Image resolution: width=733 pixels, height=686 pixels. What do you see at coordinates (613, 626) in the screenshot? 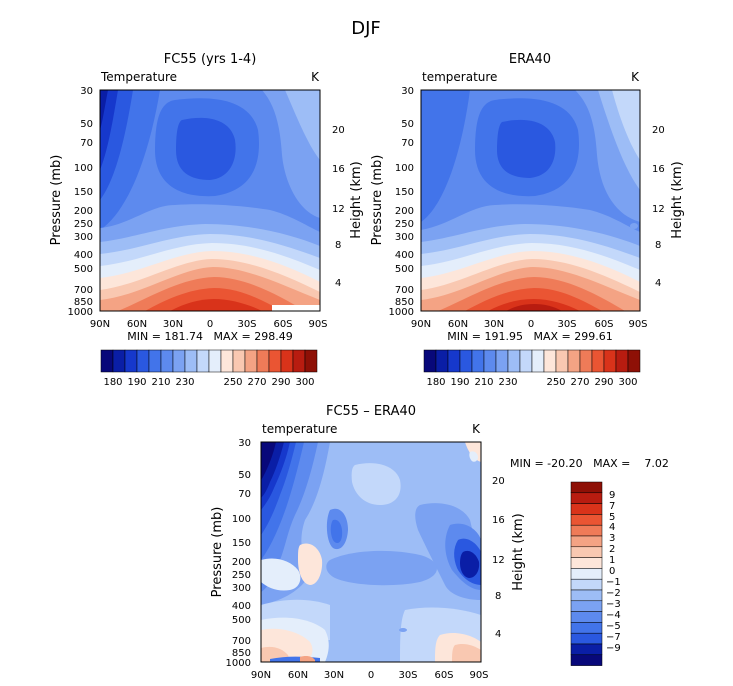
I see `colorbar-label: −5` at bounding box center [613, 626].